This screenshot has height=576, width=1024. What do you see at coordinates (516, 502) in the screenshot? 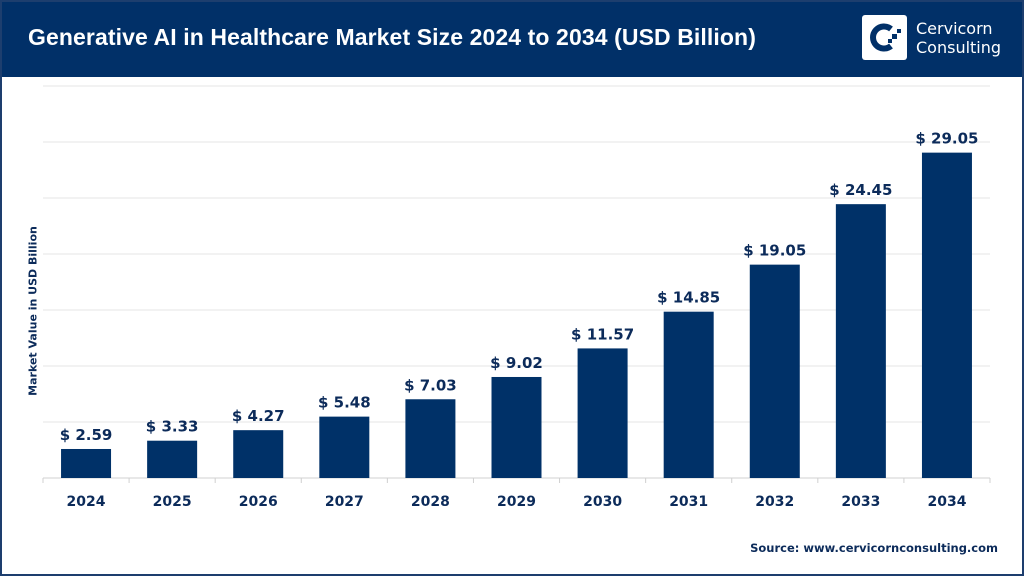
I see `x-tick-label: 2029` at bounding box center [516, 502].